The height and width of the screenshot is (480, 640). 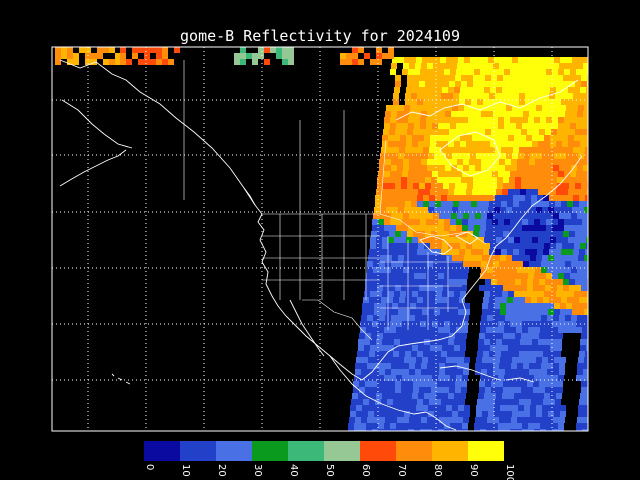 I want to click on us-canada-border, so click(x=374, y=229).